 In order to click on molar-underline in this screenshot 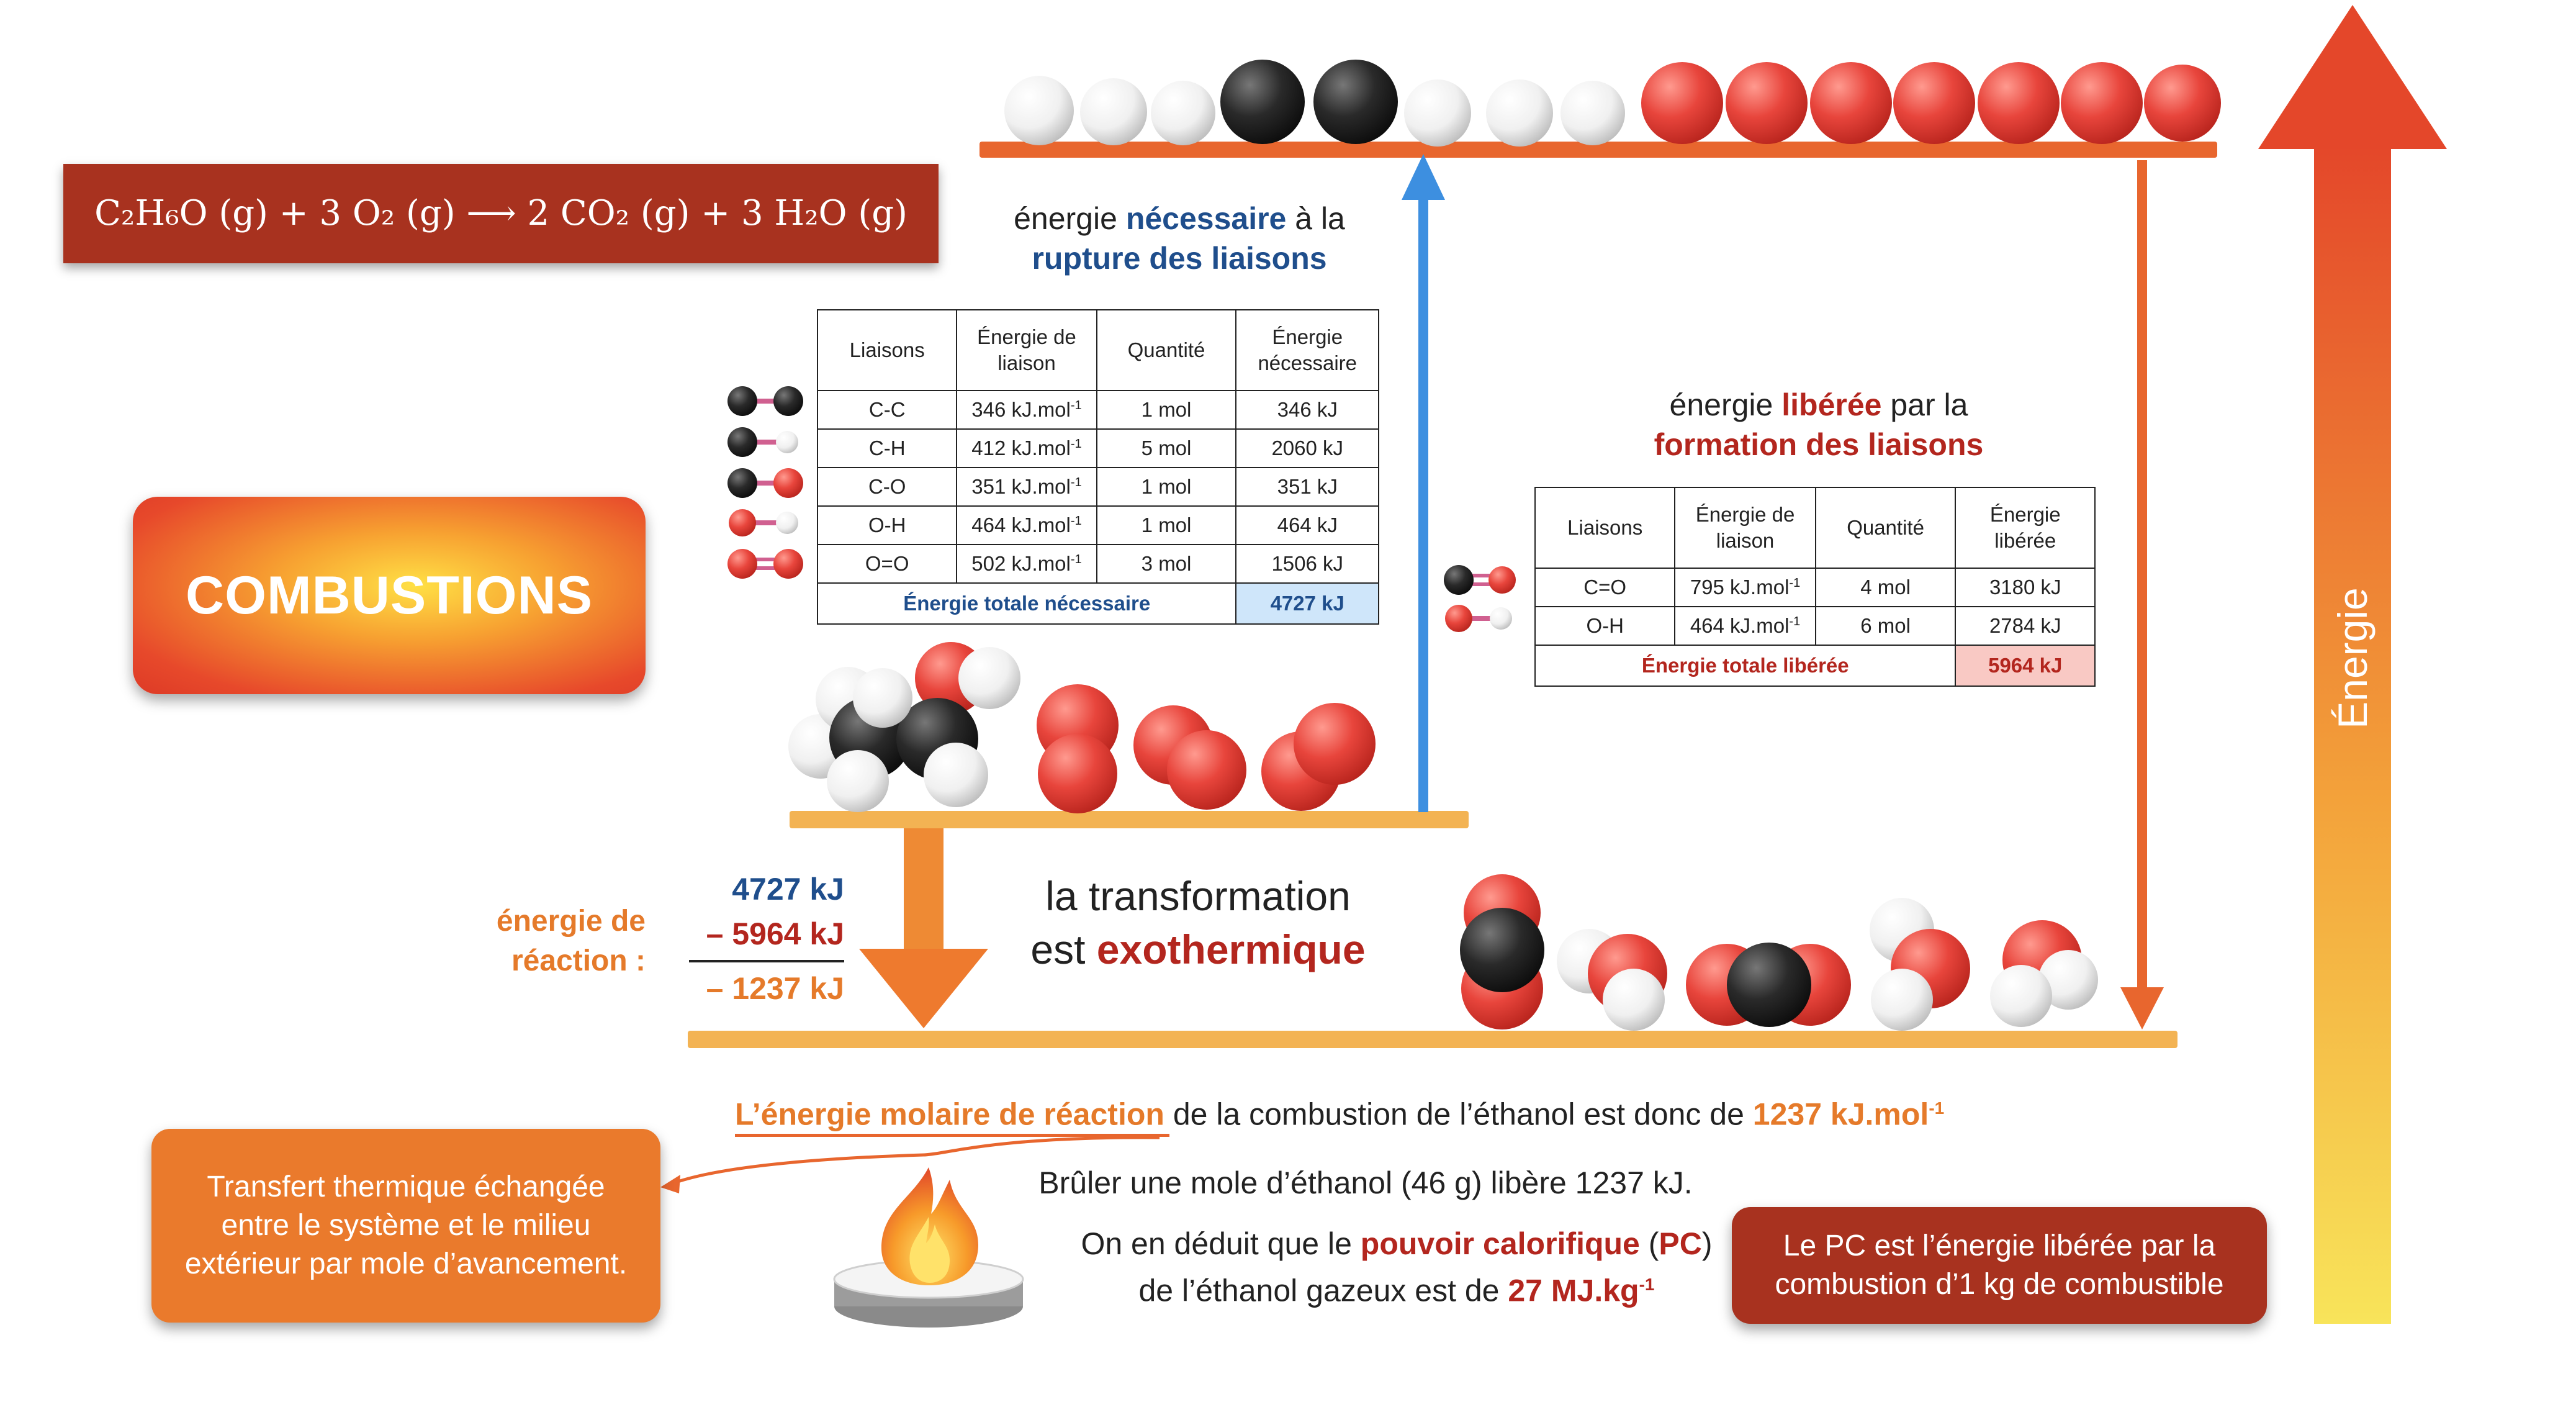, I will do `click(952, 1135)`.